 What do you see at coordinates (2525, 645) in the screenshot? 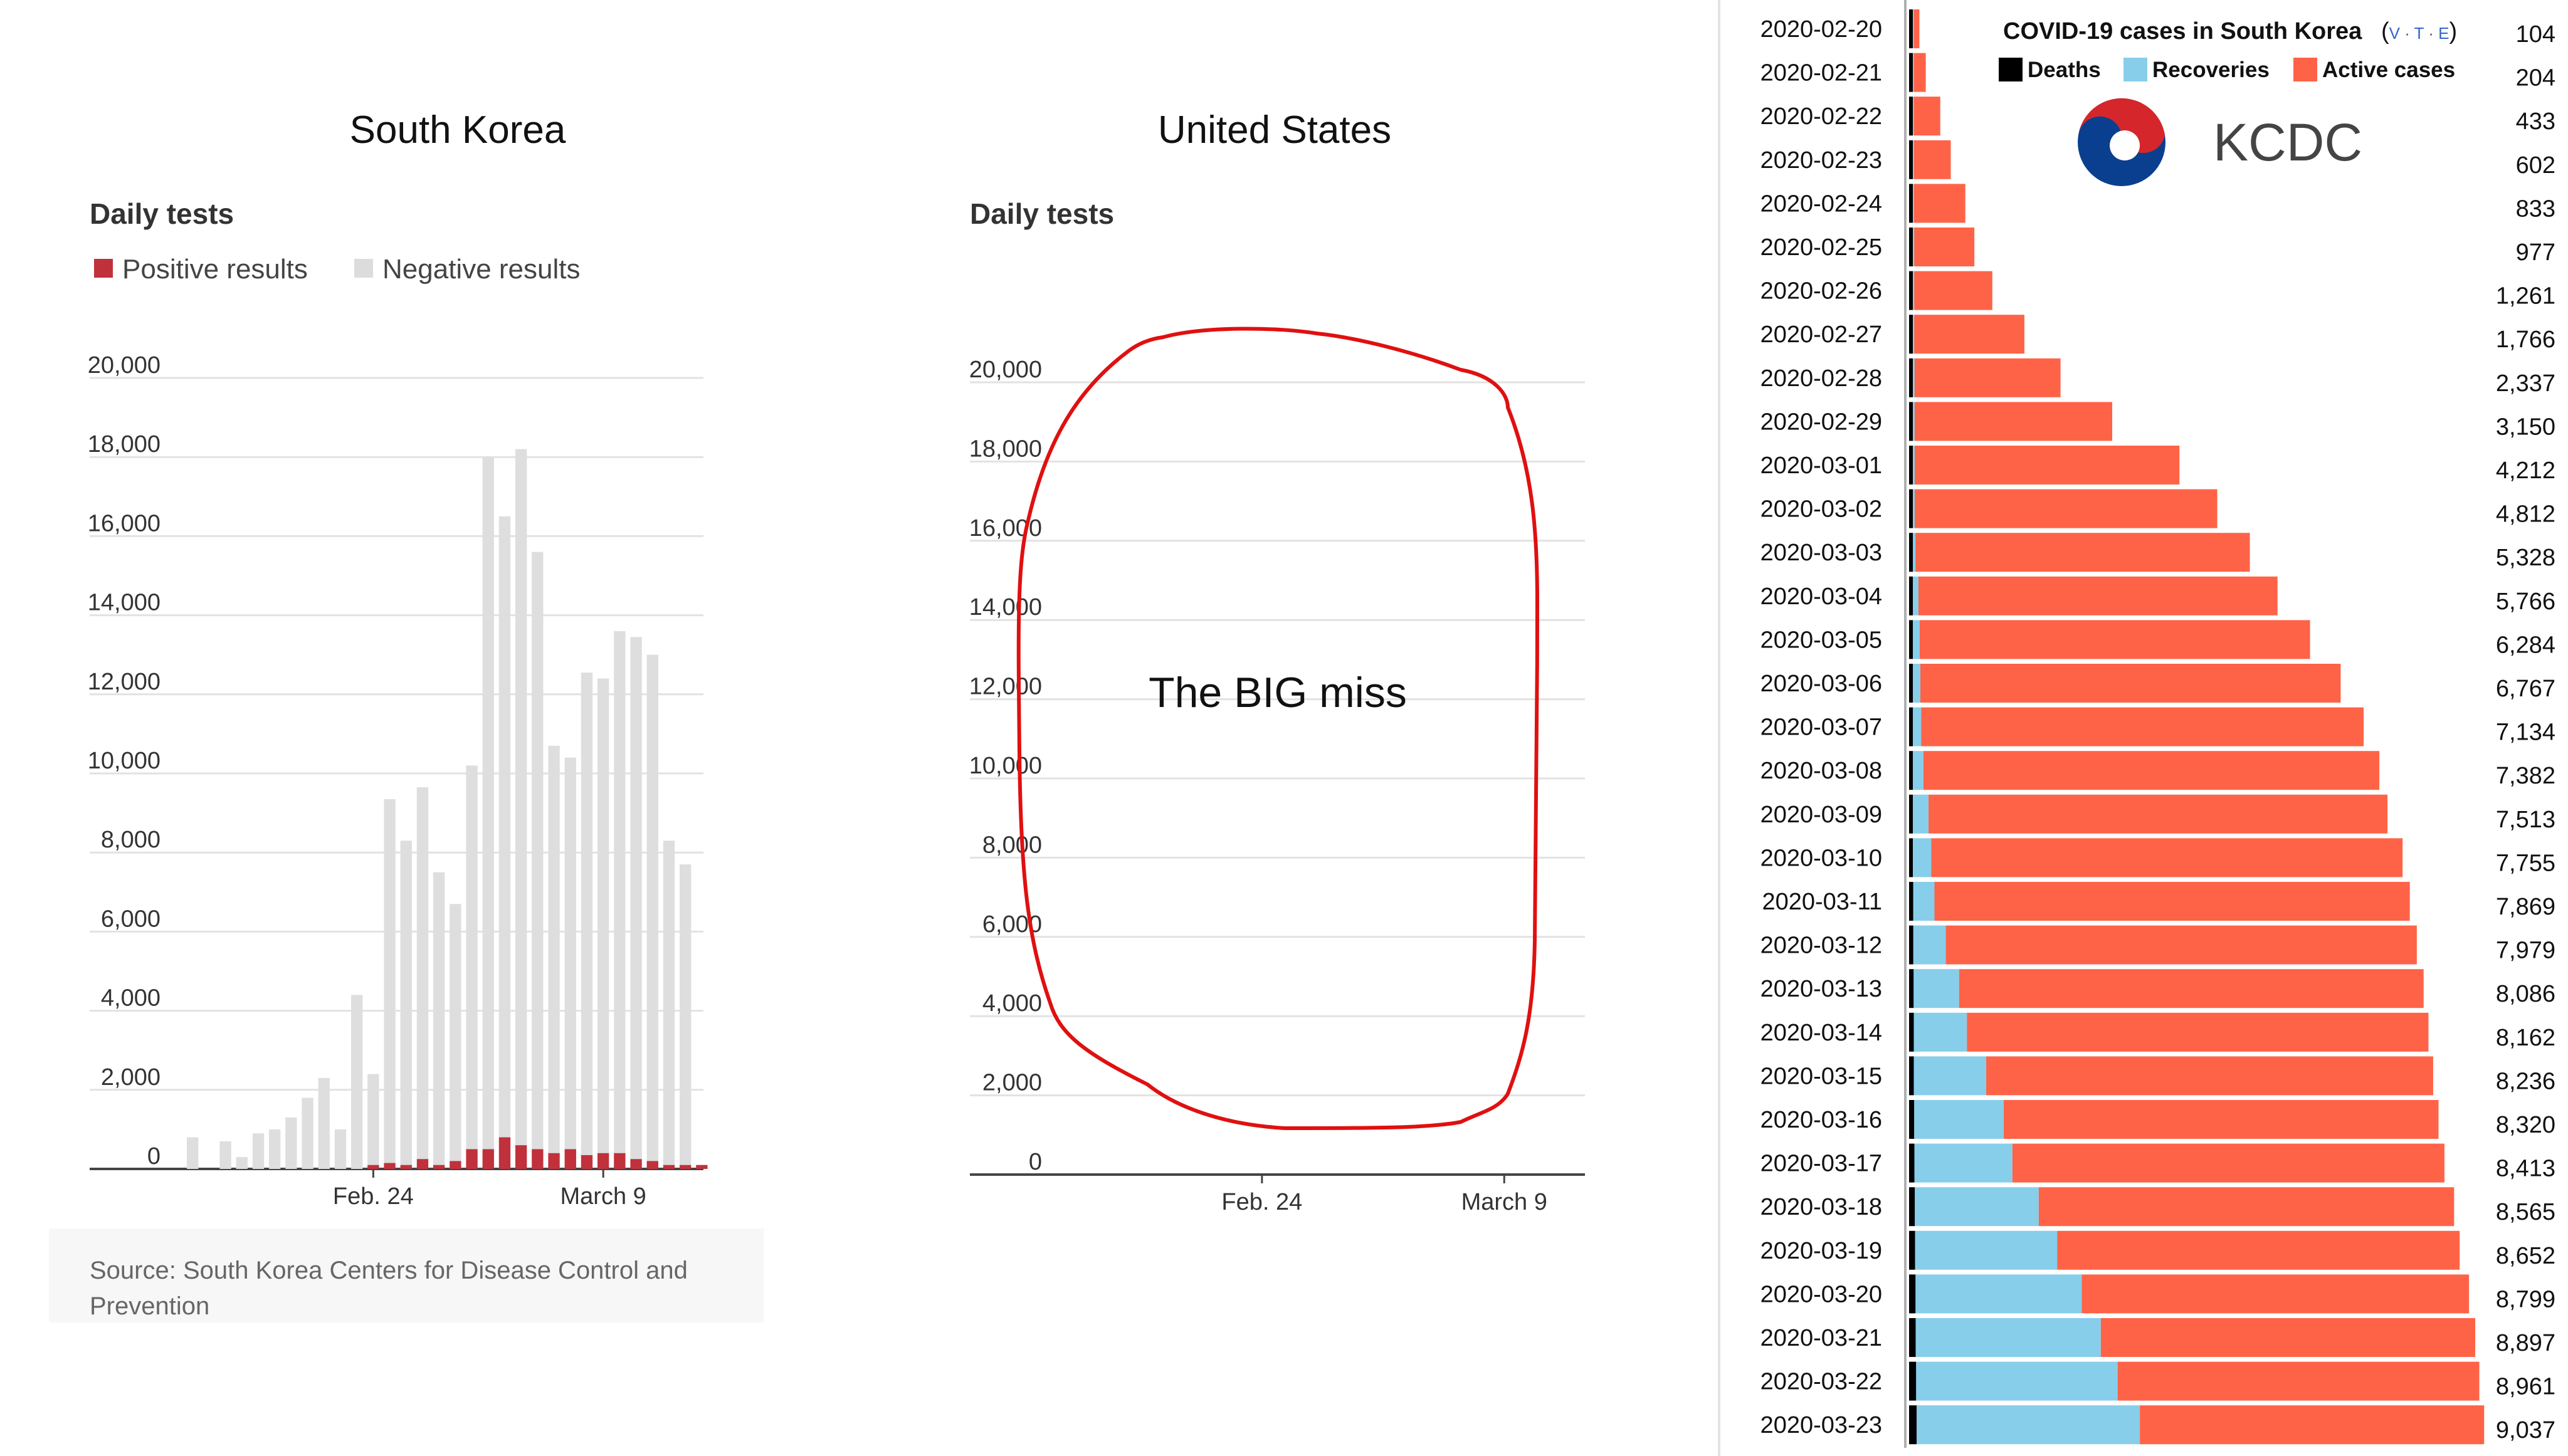
I see `total-label: 6,284` at bounding box center [2525, 645].